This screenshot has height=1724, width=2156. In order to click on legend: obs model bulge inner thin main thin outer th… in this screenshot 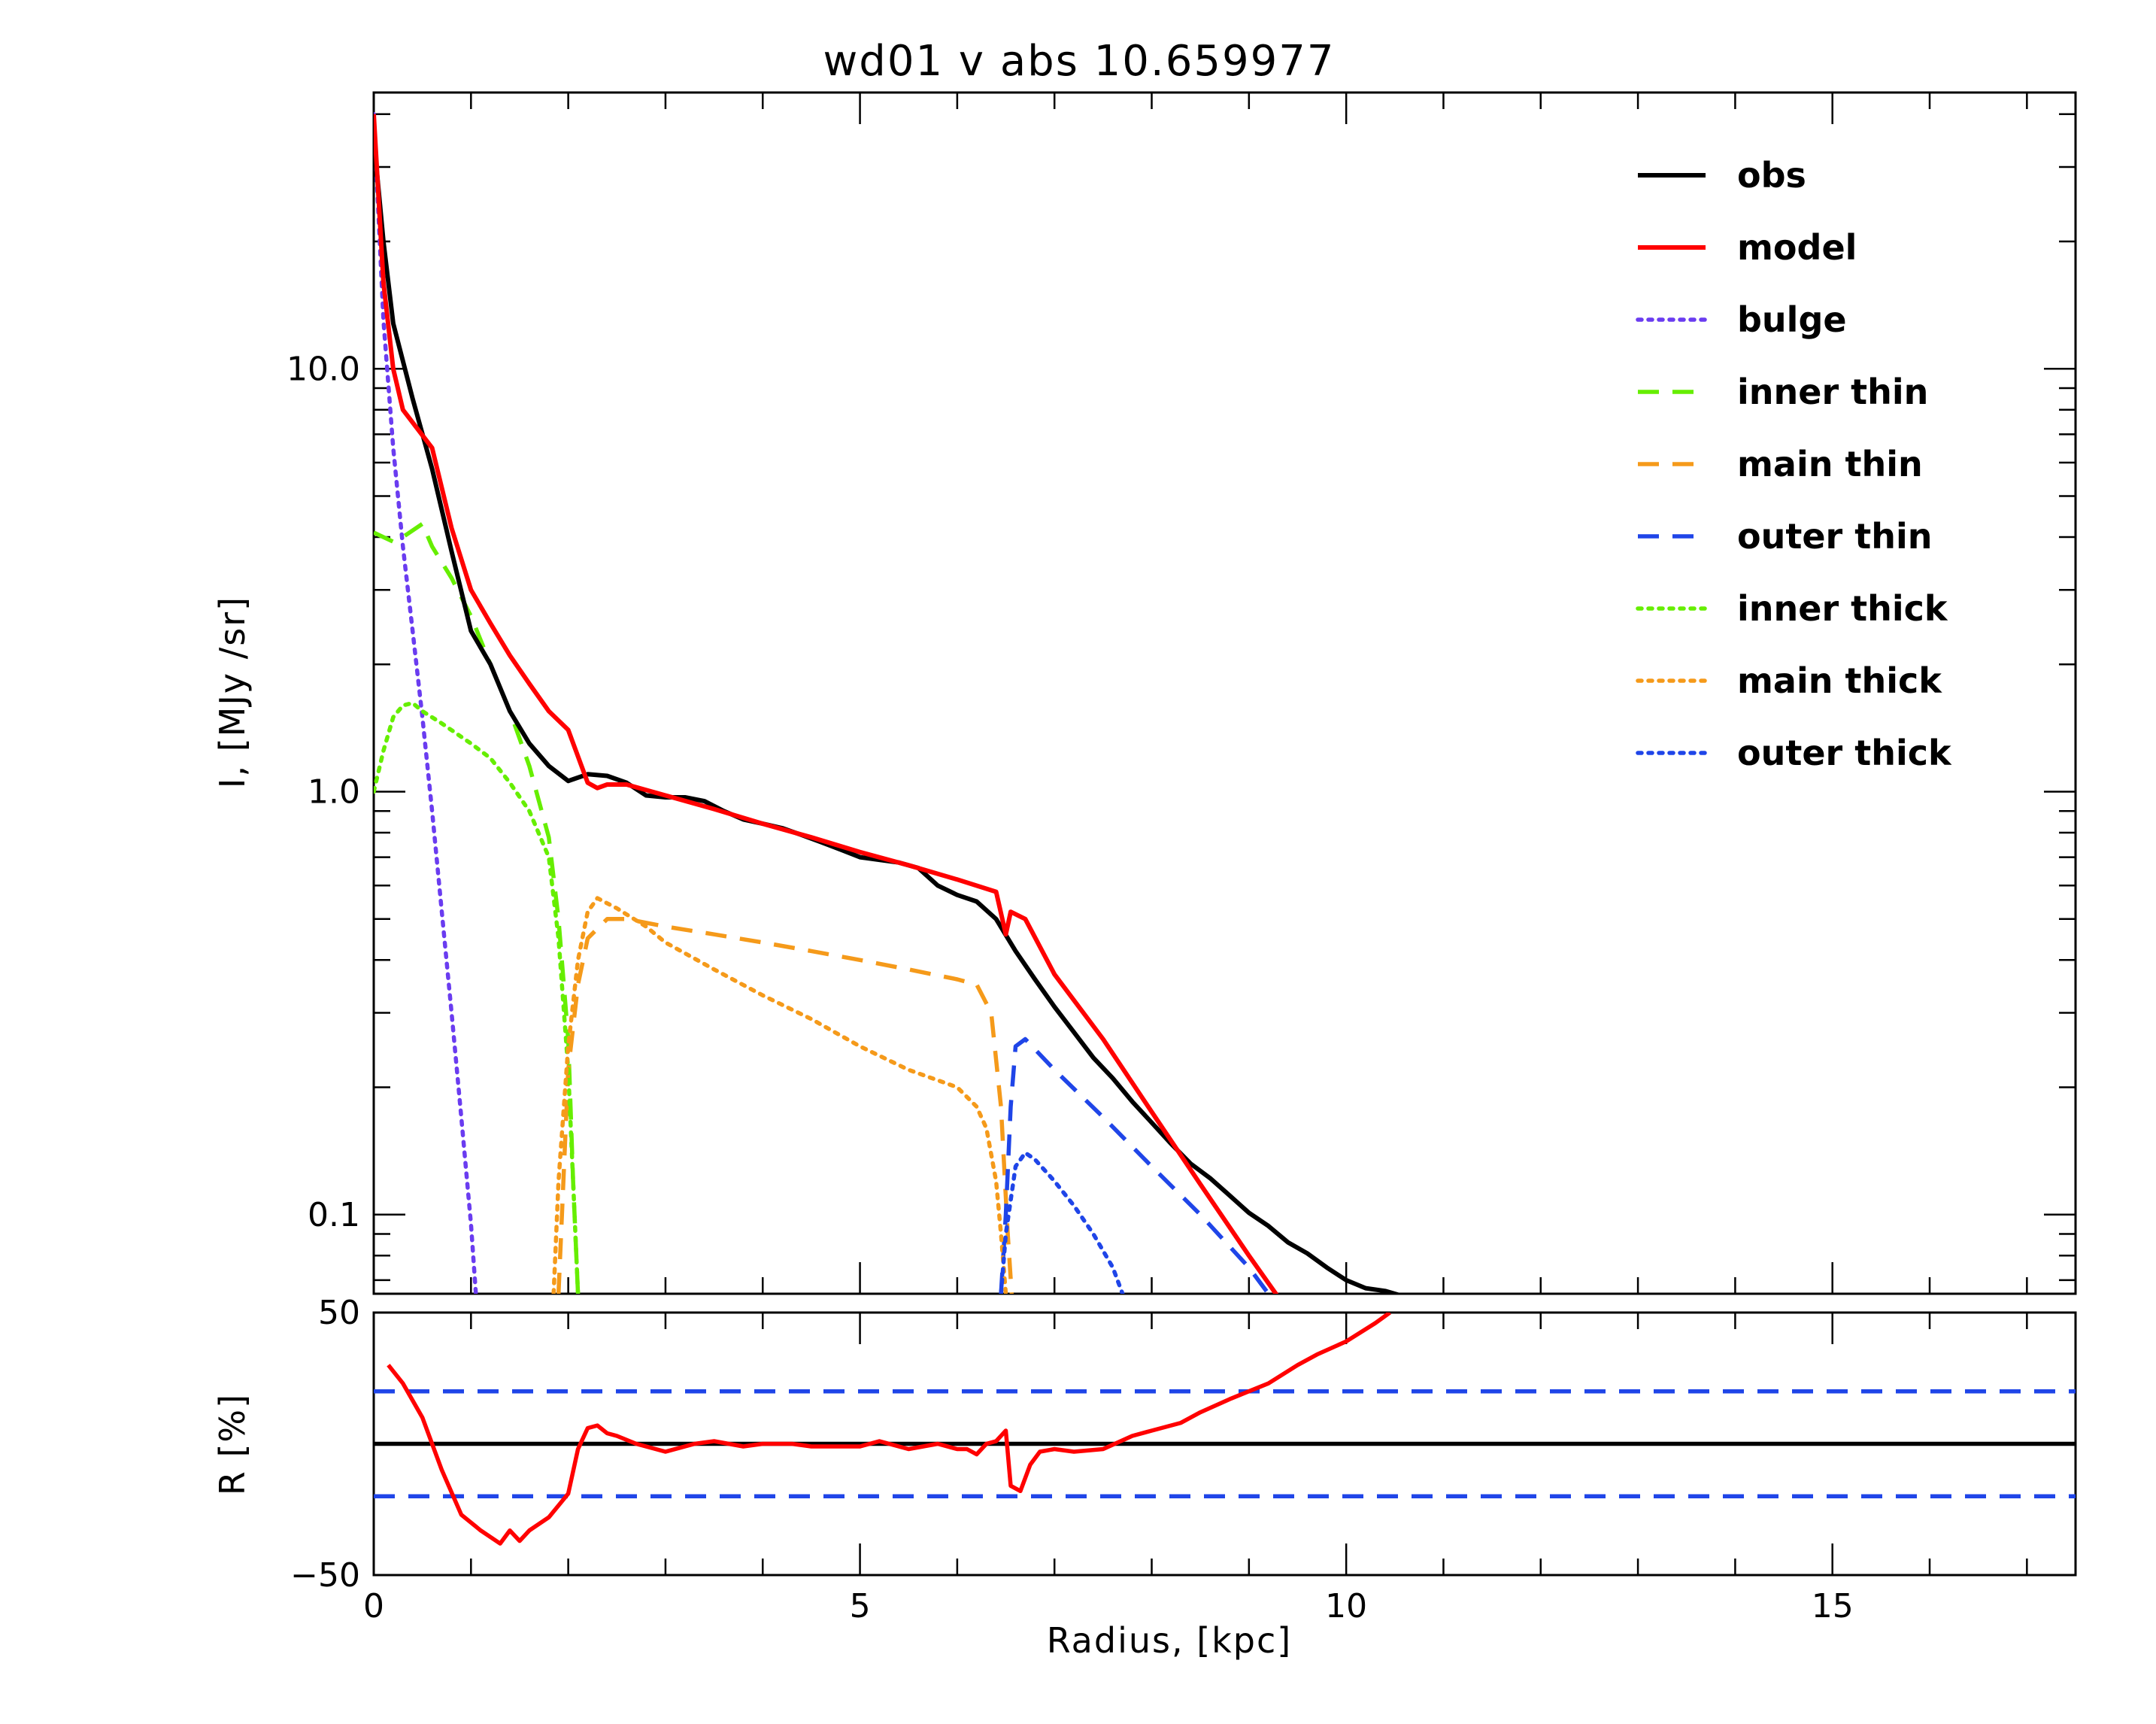, I will do `click(1794, 464)`.